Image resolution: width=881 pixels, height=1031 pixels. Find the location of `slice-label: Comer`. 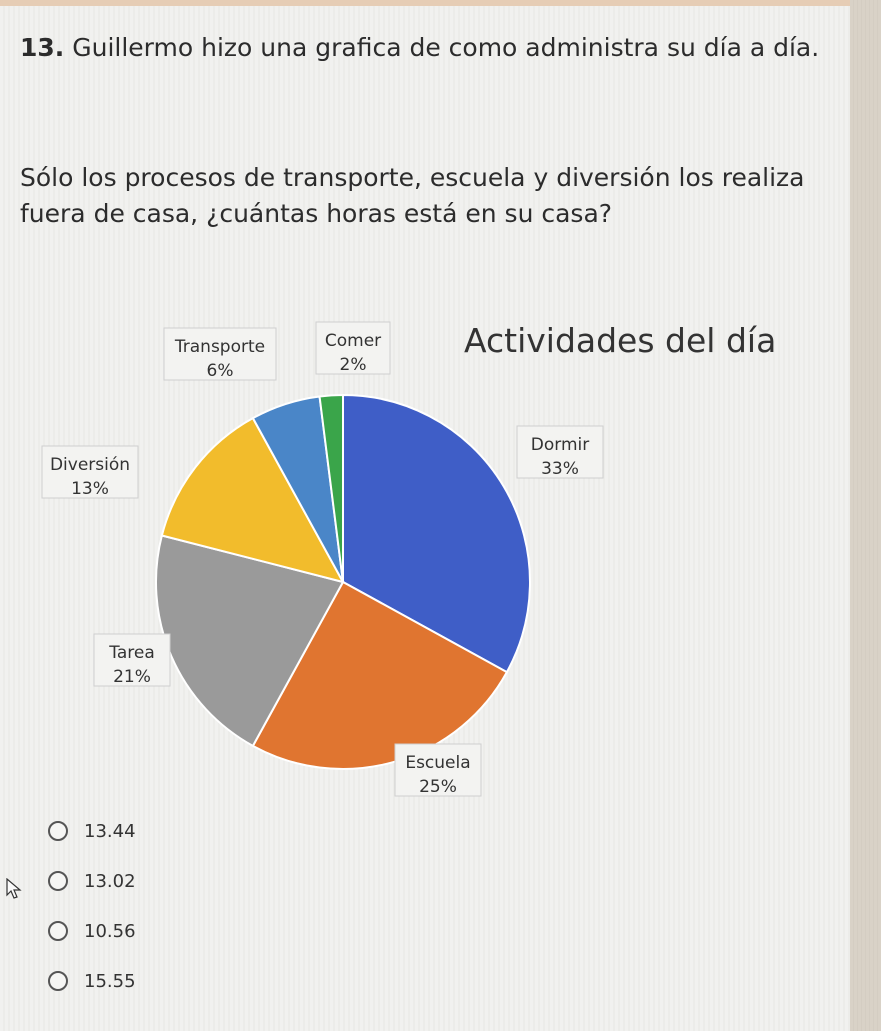

slice-label: Comer is located at coordinates (353, 341).